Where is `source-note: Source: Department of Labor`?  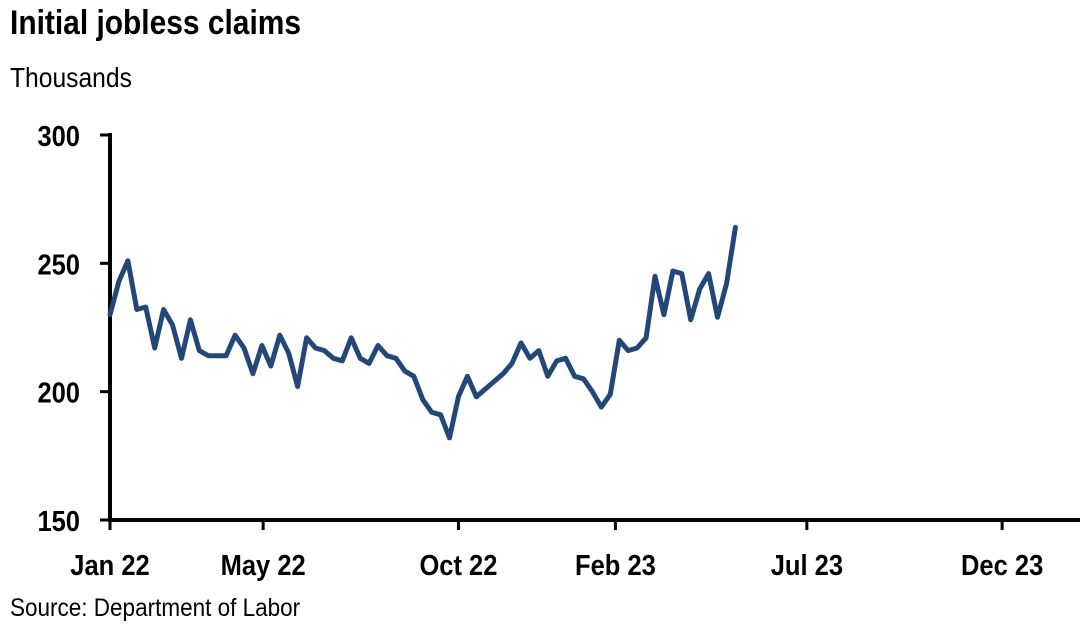 source-note: Source: Department of Labor is located at coordinates (155, 608).